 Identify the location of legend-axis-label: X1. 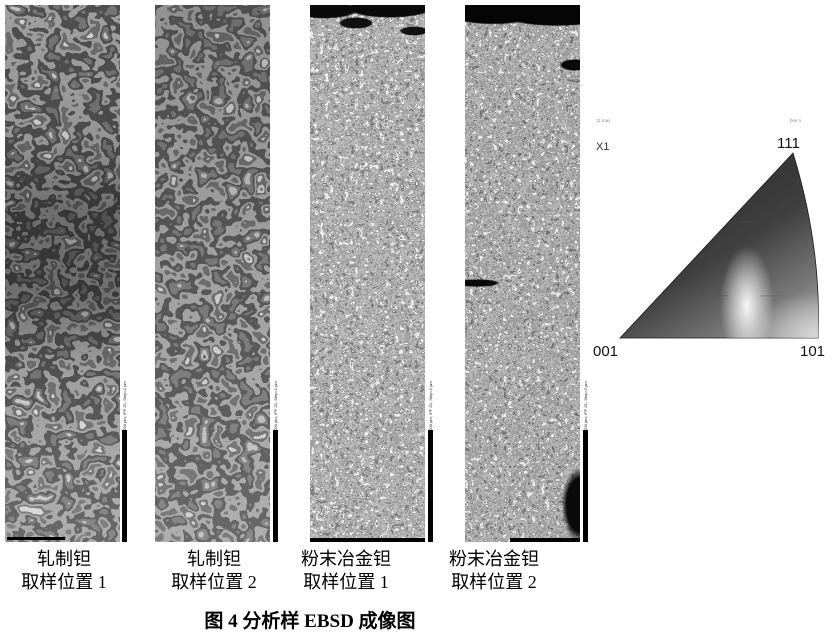
(602, 147).